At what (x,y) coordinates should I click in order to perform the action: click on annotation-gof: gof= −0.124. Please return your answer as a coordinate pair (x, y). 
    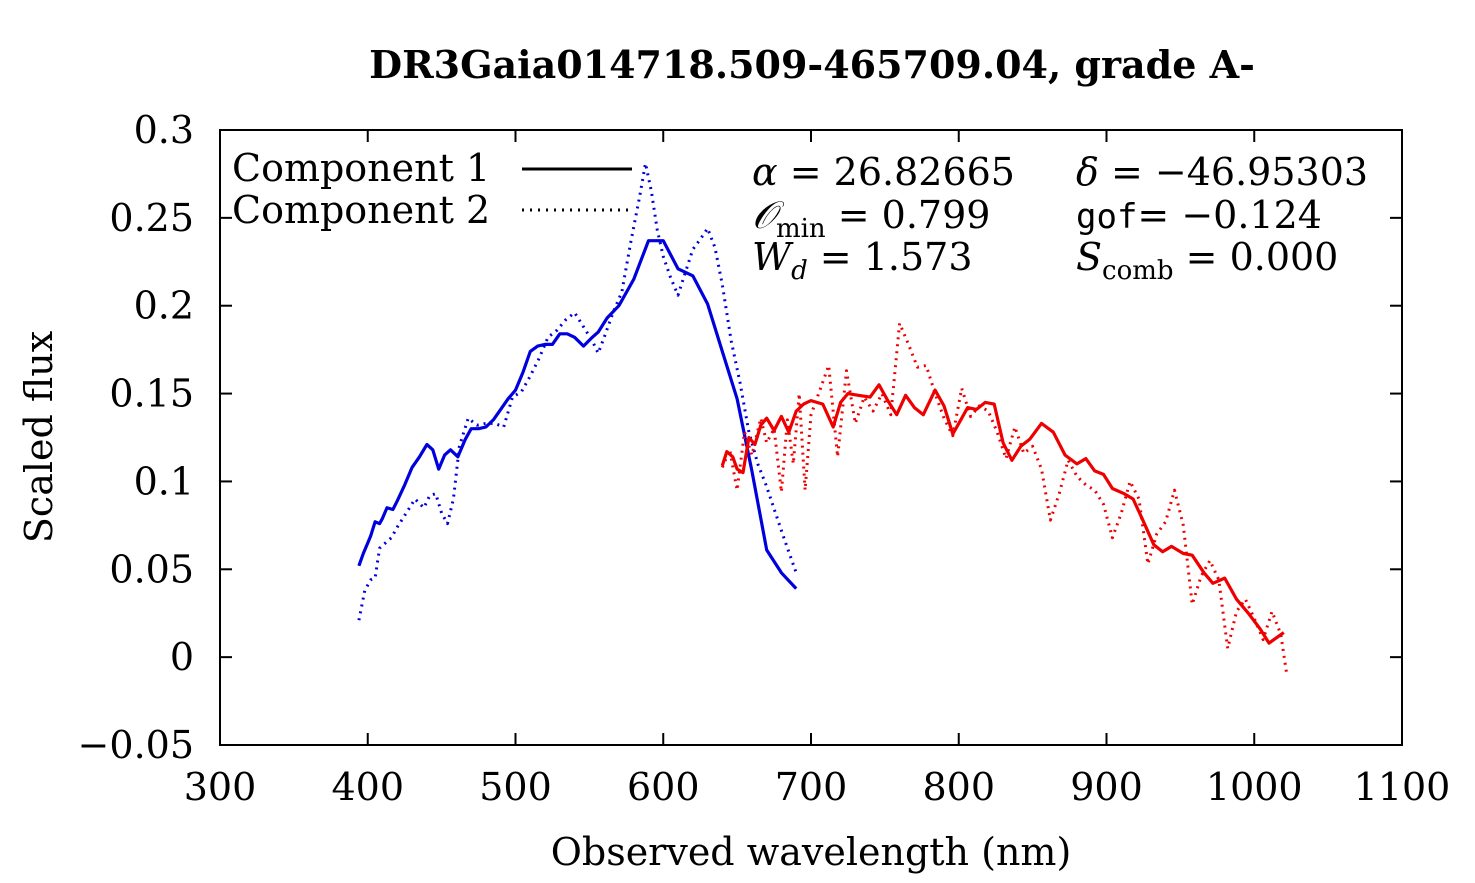
    Looking at the image, I should click on (1199, 215).